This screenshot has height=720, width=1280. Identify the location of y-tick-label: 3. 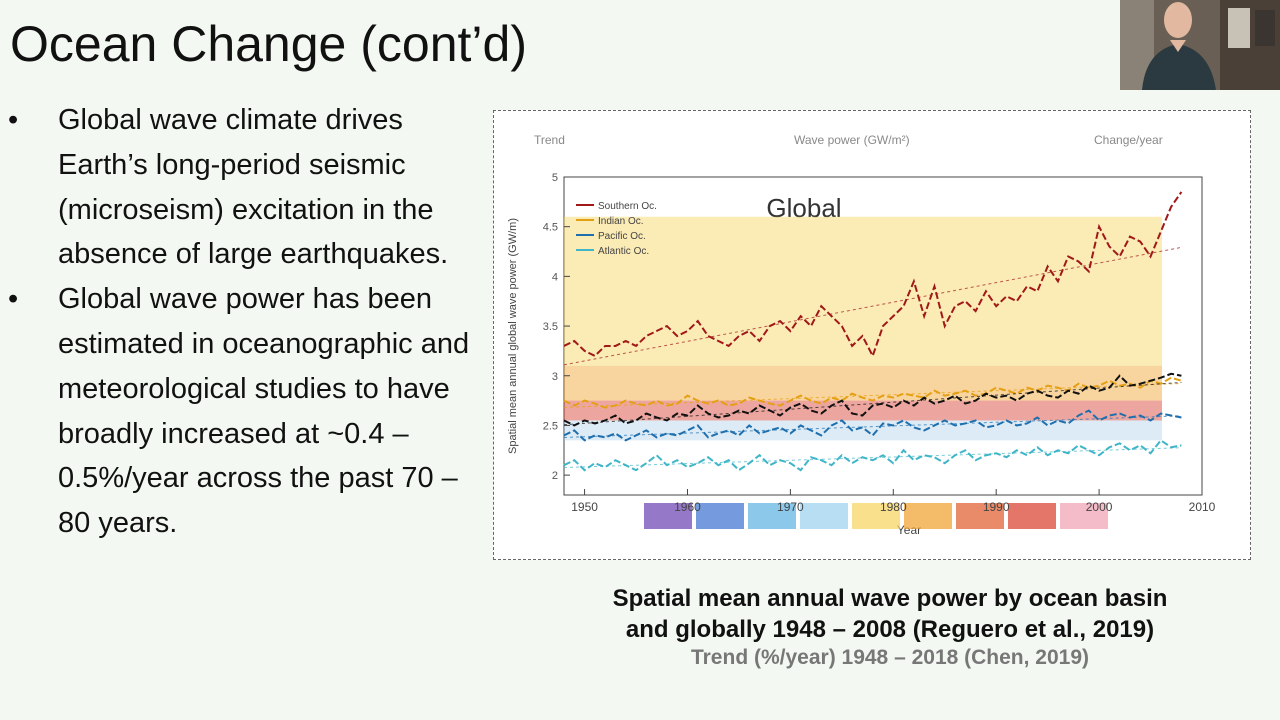
(555, 377).